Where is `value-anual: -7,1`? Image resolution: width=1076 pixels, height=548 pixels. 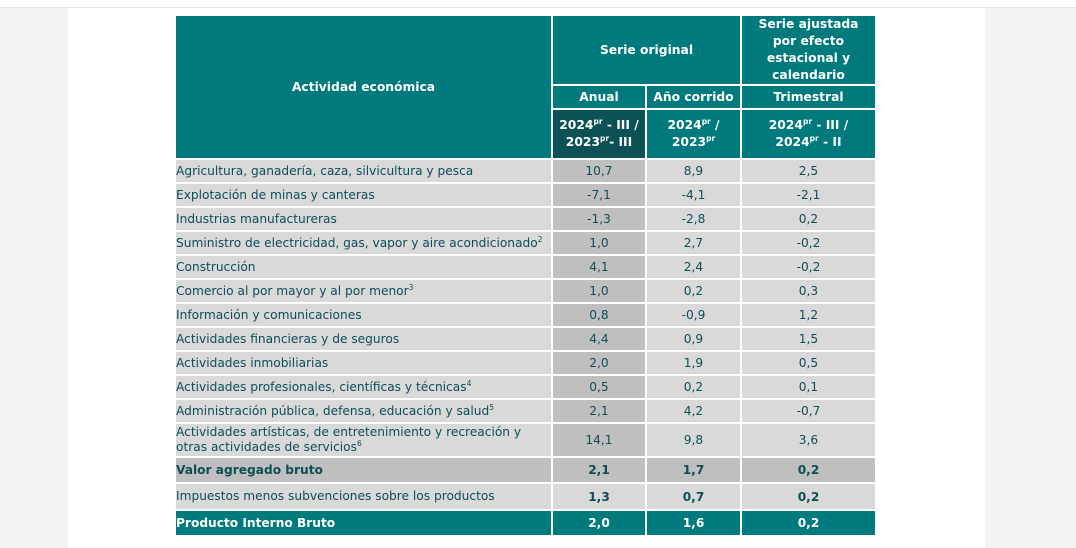 value-anual: -7,1 is located at coordinates (599, 195).